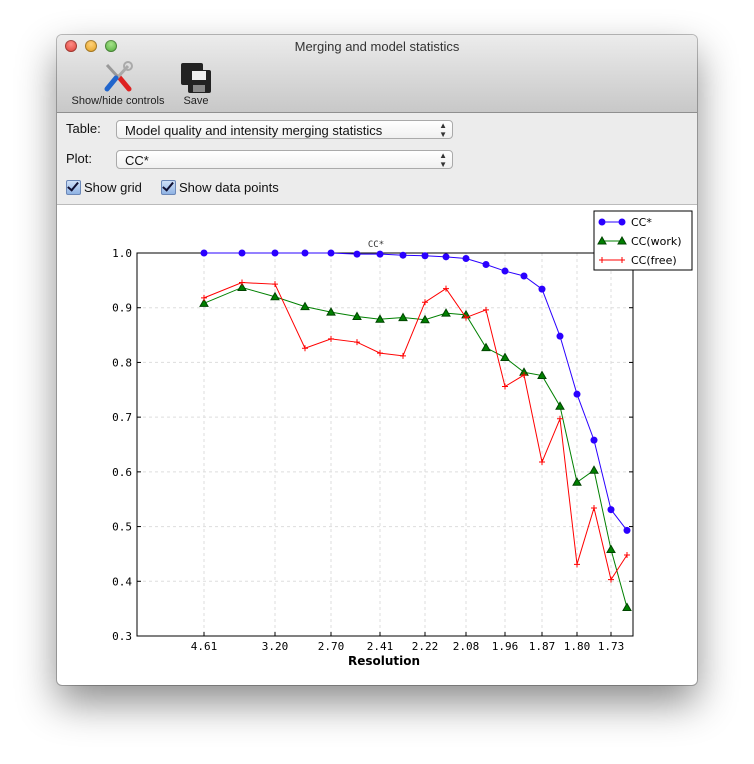 This screenshot has height=764, width=754. I want to click on x-tick-label: 2.70, so click(331, 646).